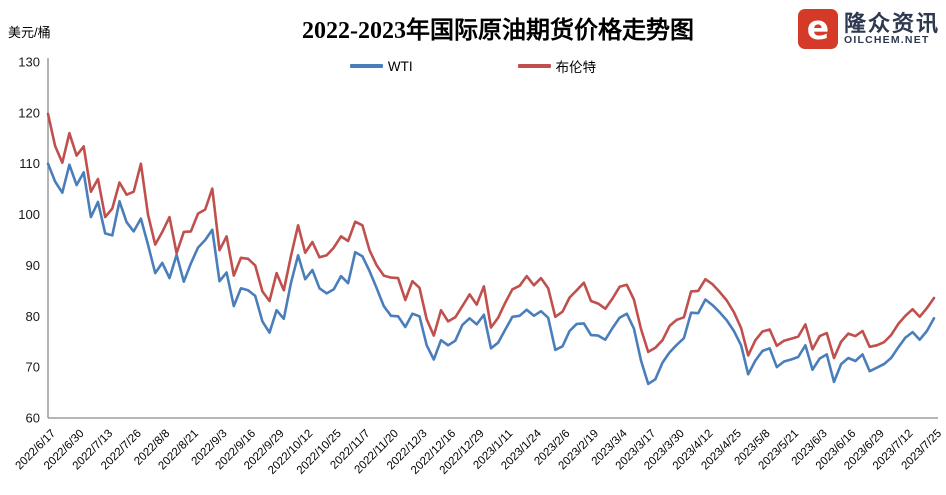  I want to click on y-axis-unit-label: 美元/桶, so click(29, 32).